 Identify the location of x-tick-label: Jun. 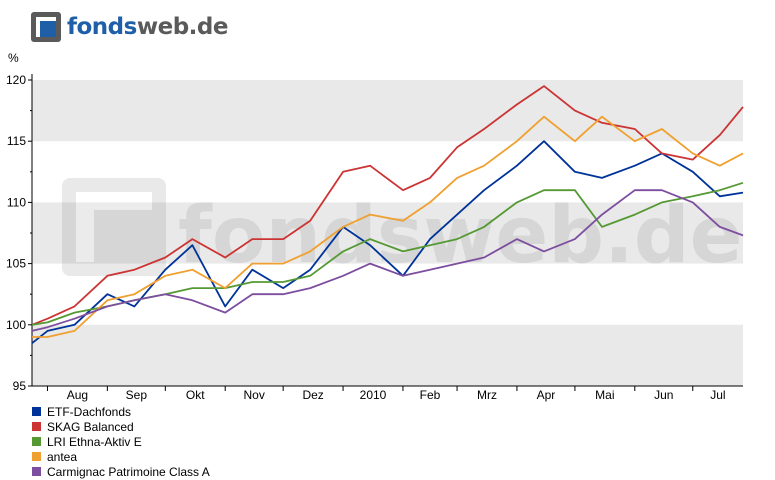
(663, 395).